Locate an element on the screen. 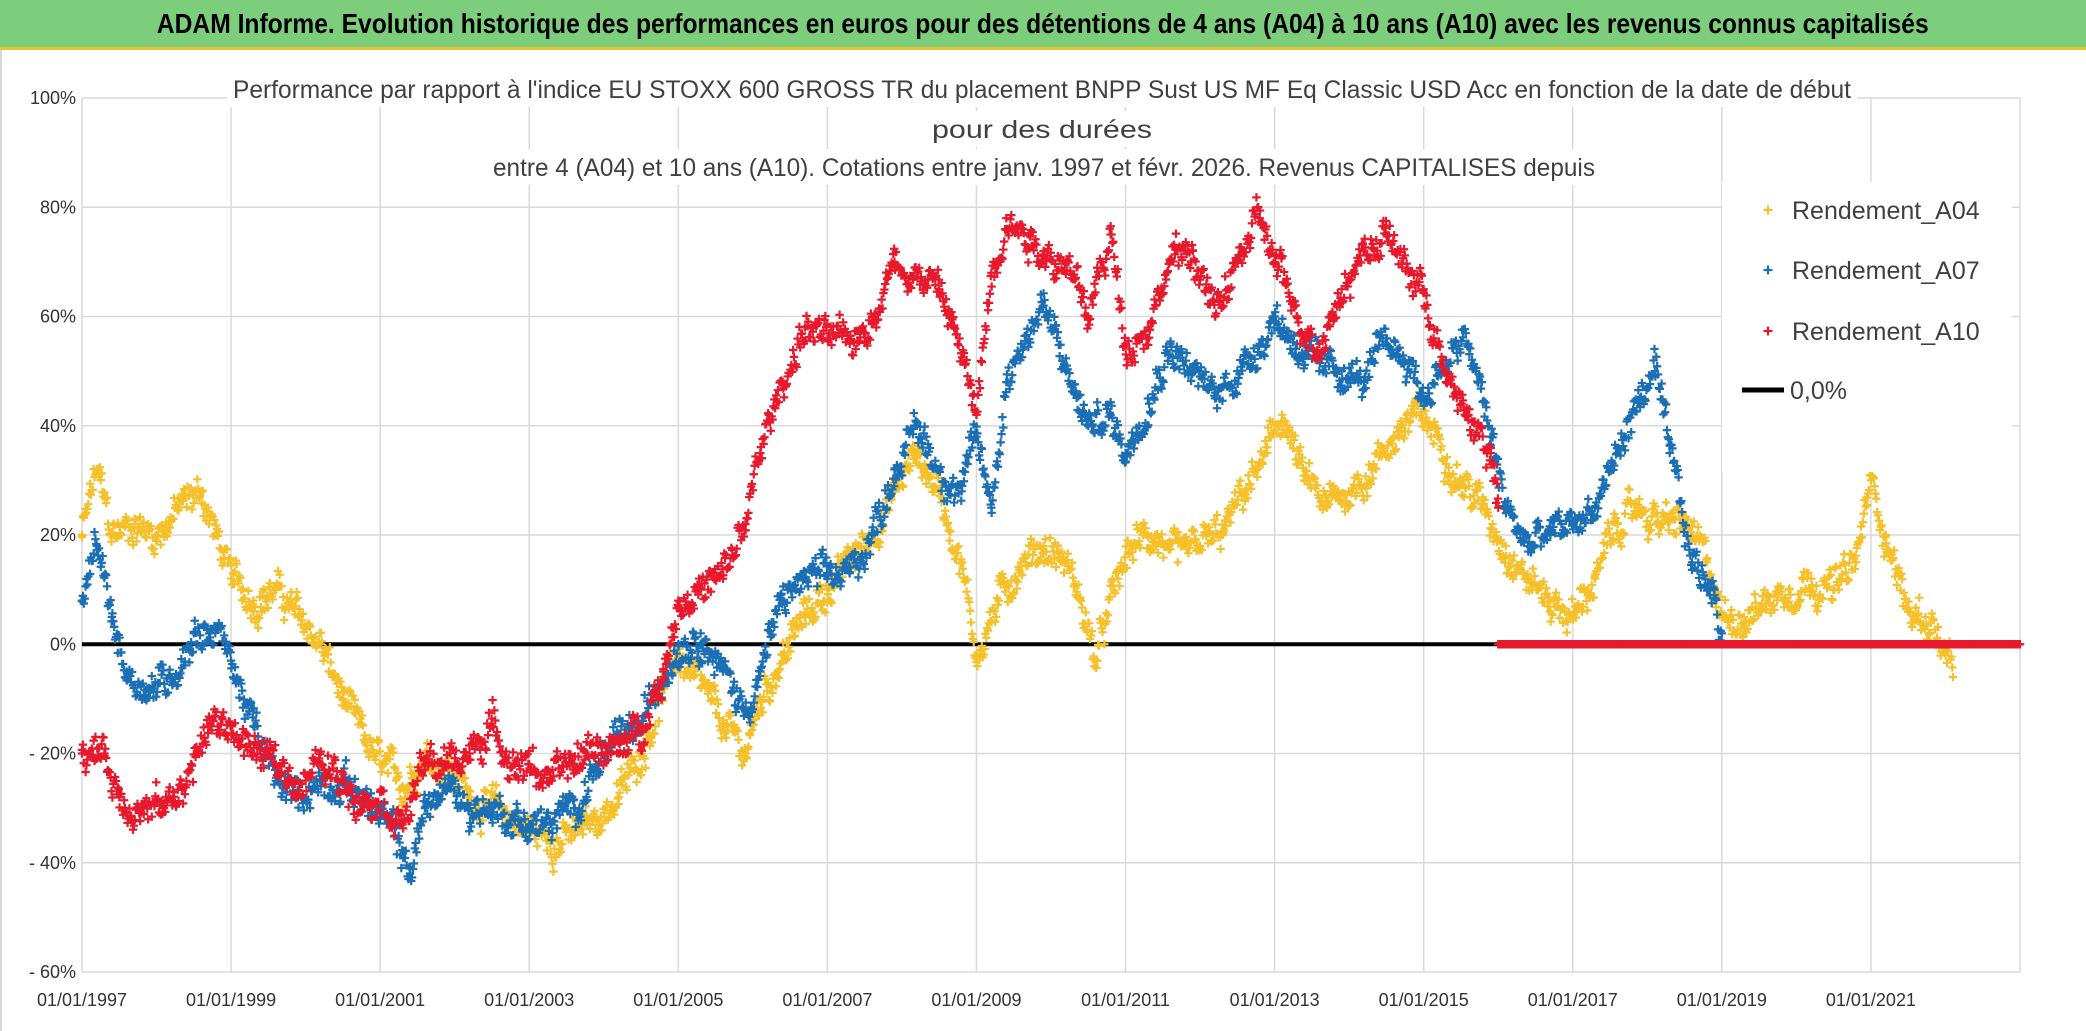  x-tick-label: 01/01/1997 is located at coordinates (82, 1000).